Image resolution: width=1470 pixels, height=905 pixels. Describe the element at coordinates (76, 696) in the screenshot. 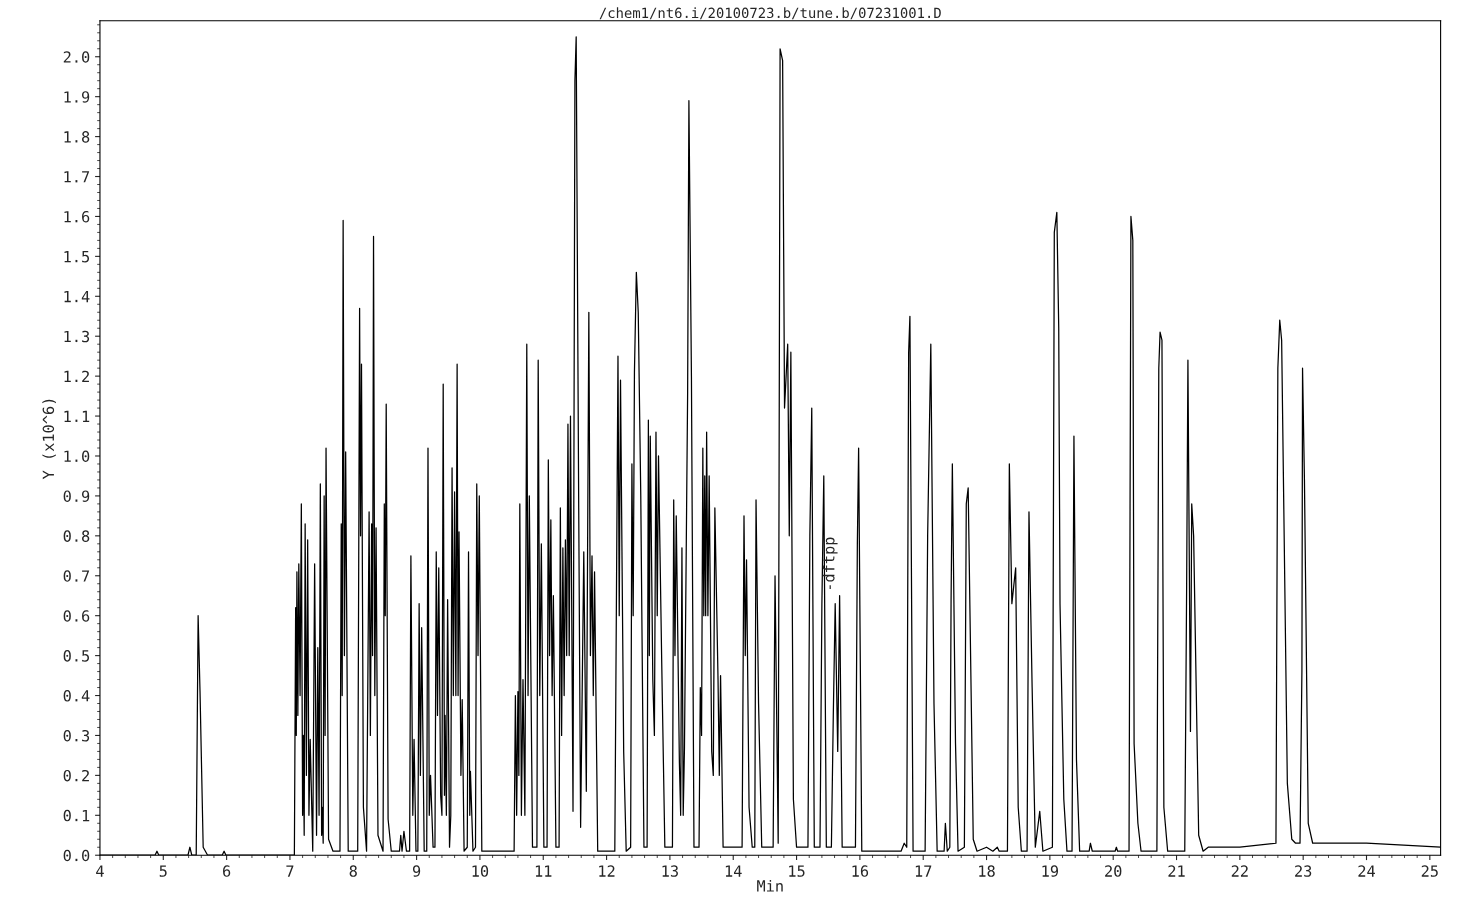

I see `y-tick-label: 0.4` at that location.